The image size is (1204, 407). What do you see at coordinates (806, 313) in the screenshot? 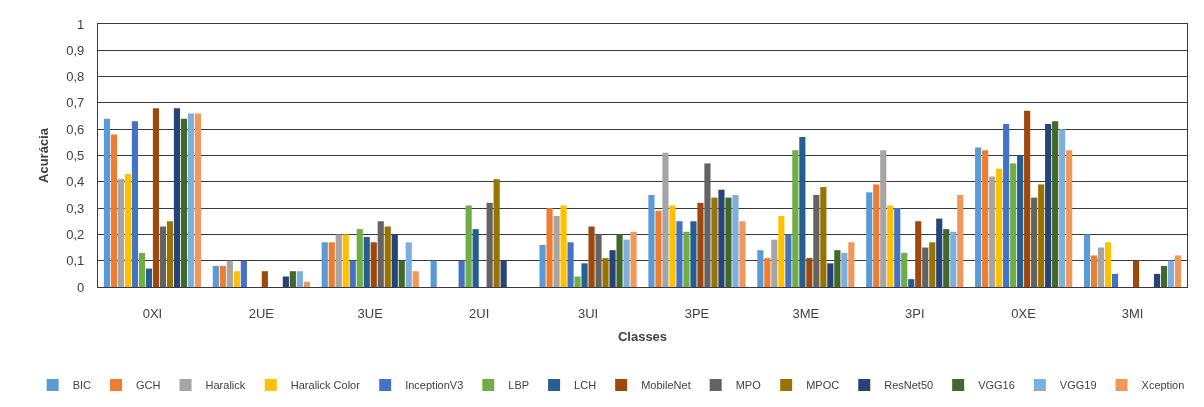
I see `x-tick-label: 3ME` at bounding box center [806, 313].